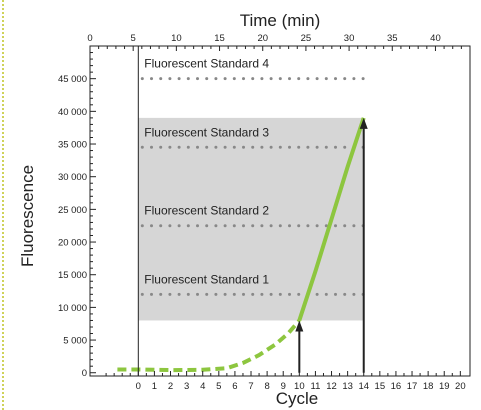 This screenshot has height=410, width=481. Describe the element at coordinates (396, 386) in the screenshot. I see `bottom-tick-label: 16` at that location.